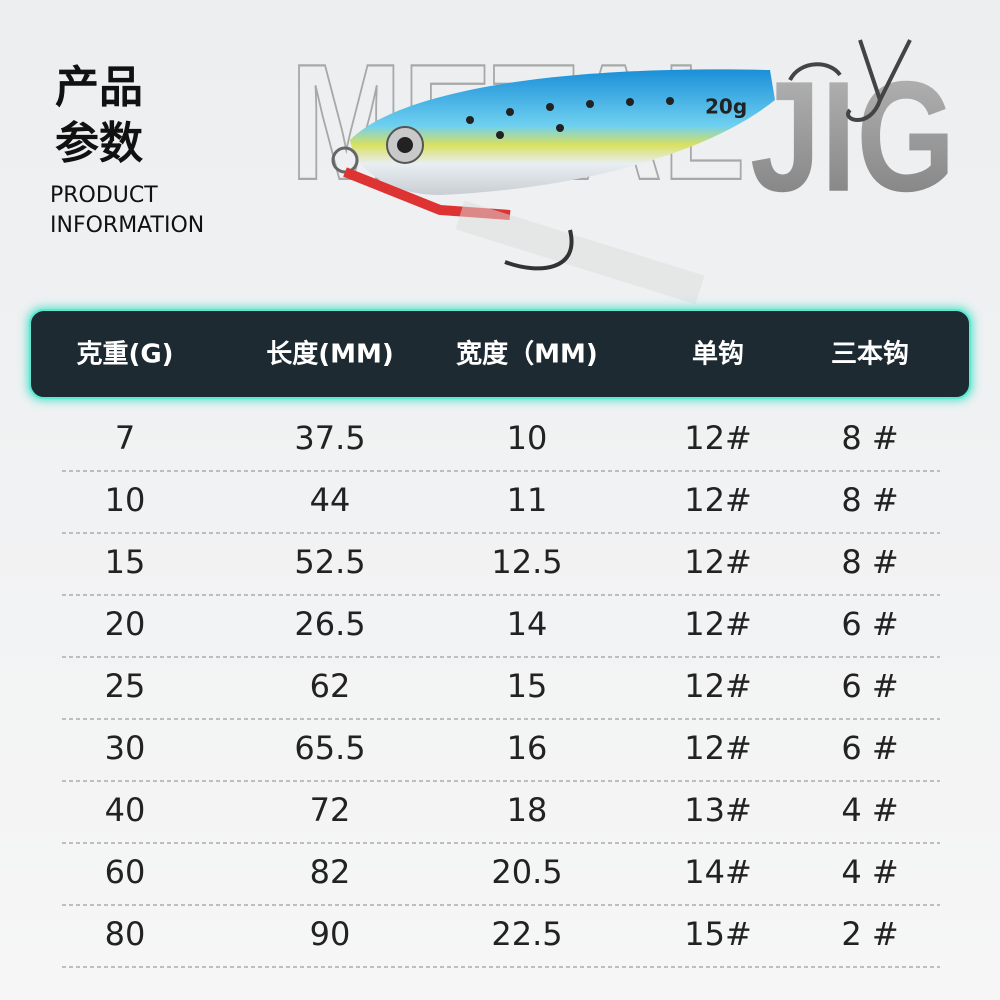 The height and width of the screenshot is (1000, 1000). I want to click on title-line: 产品, so click(99, 87).